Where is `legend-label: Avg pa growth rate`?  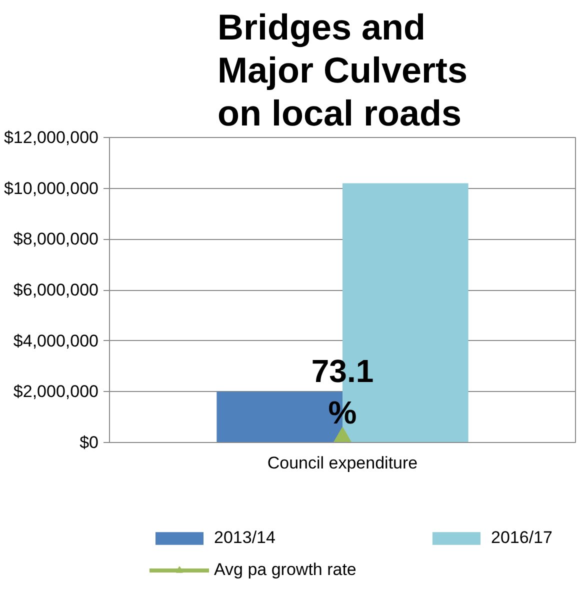
legend-label: Avg pa growth rate is located at coordinates (286, 570).